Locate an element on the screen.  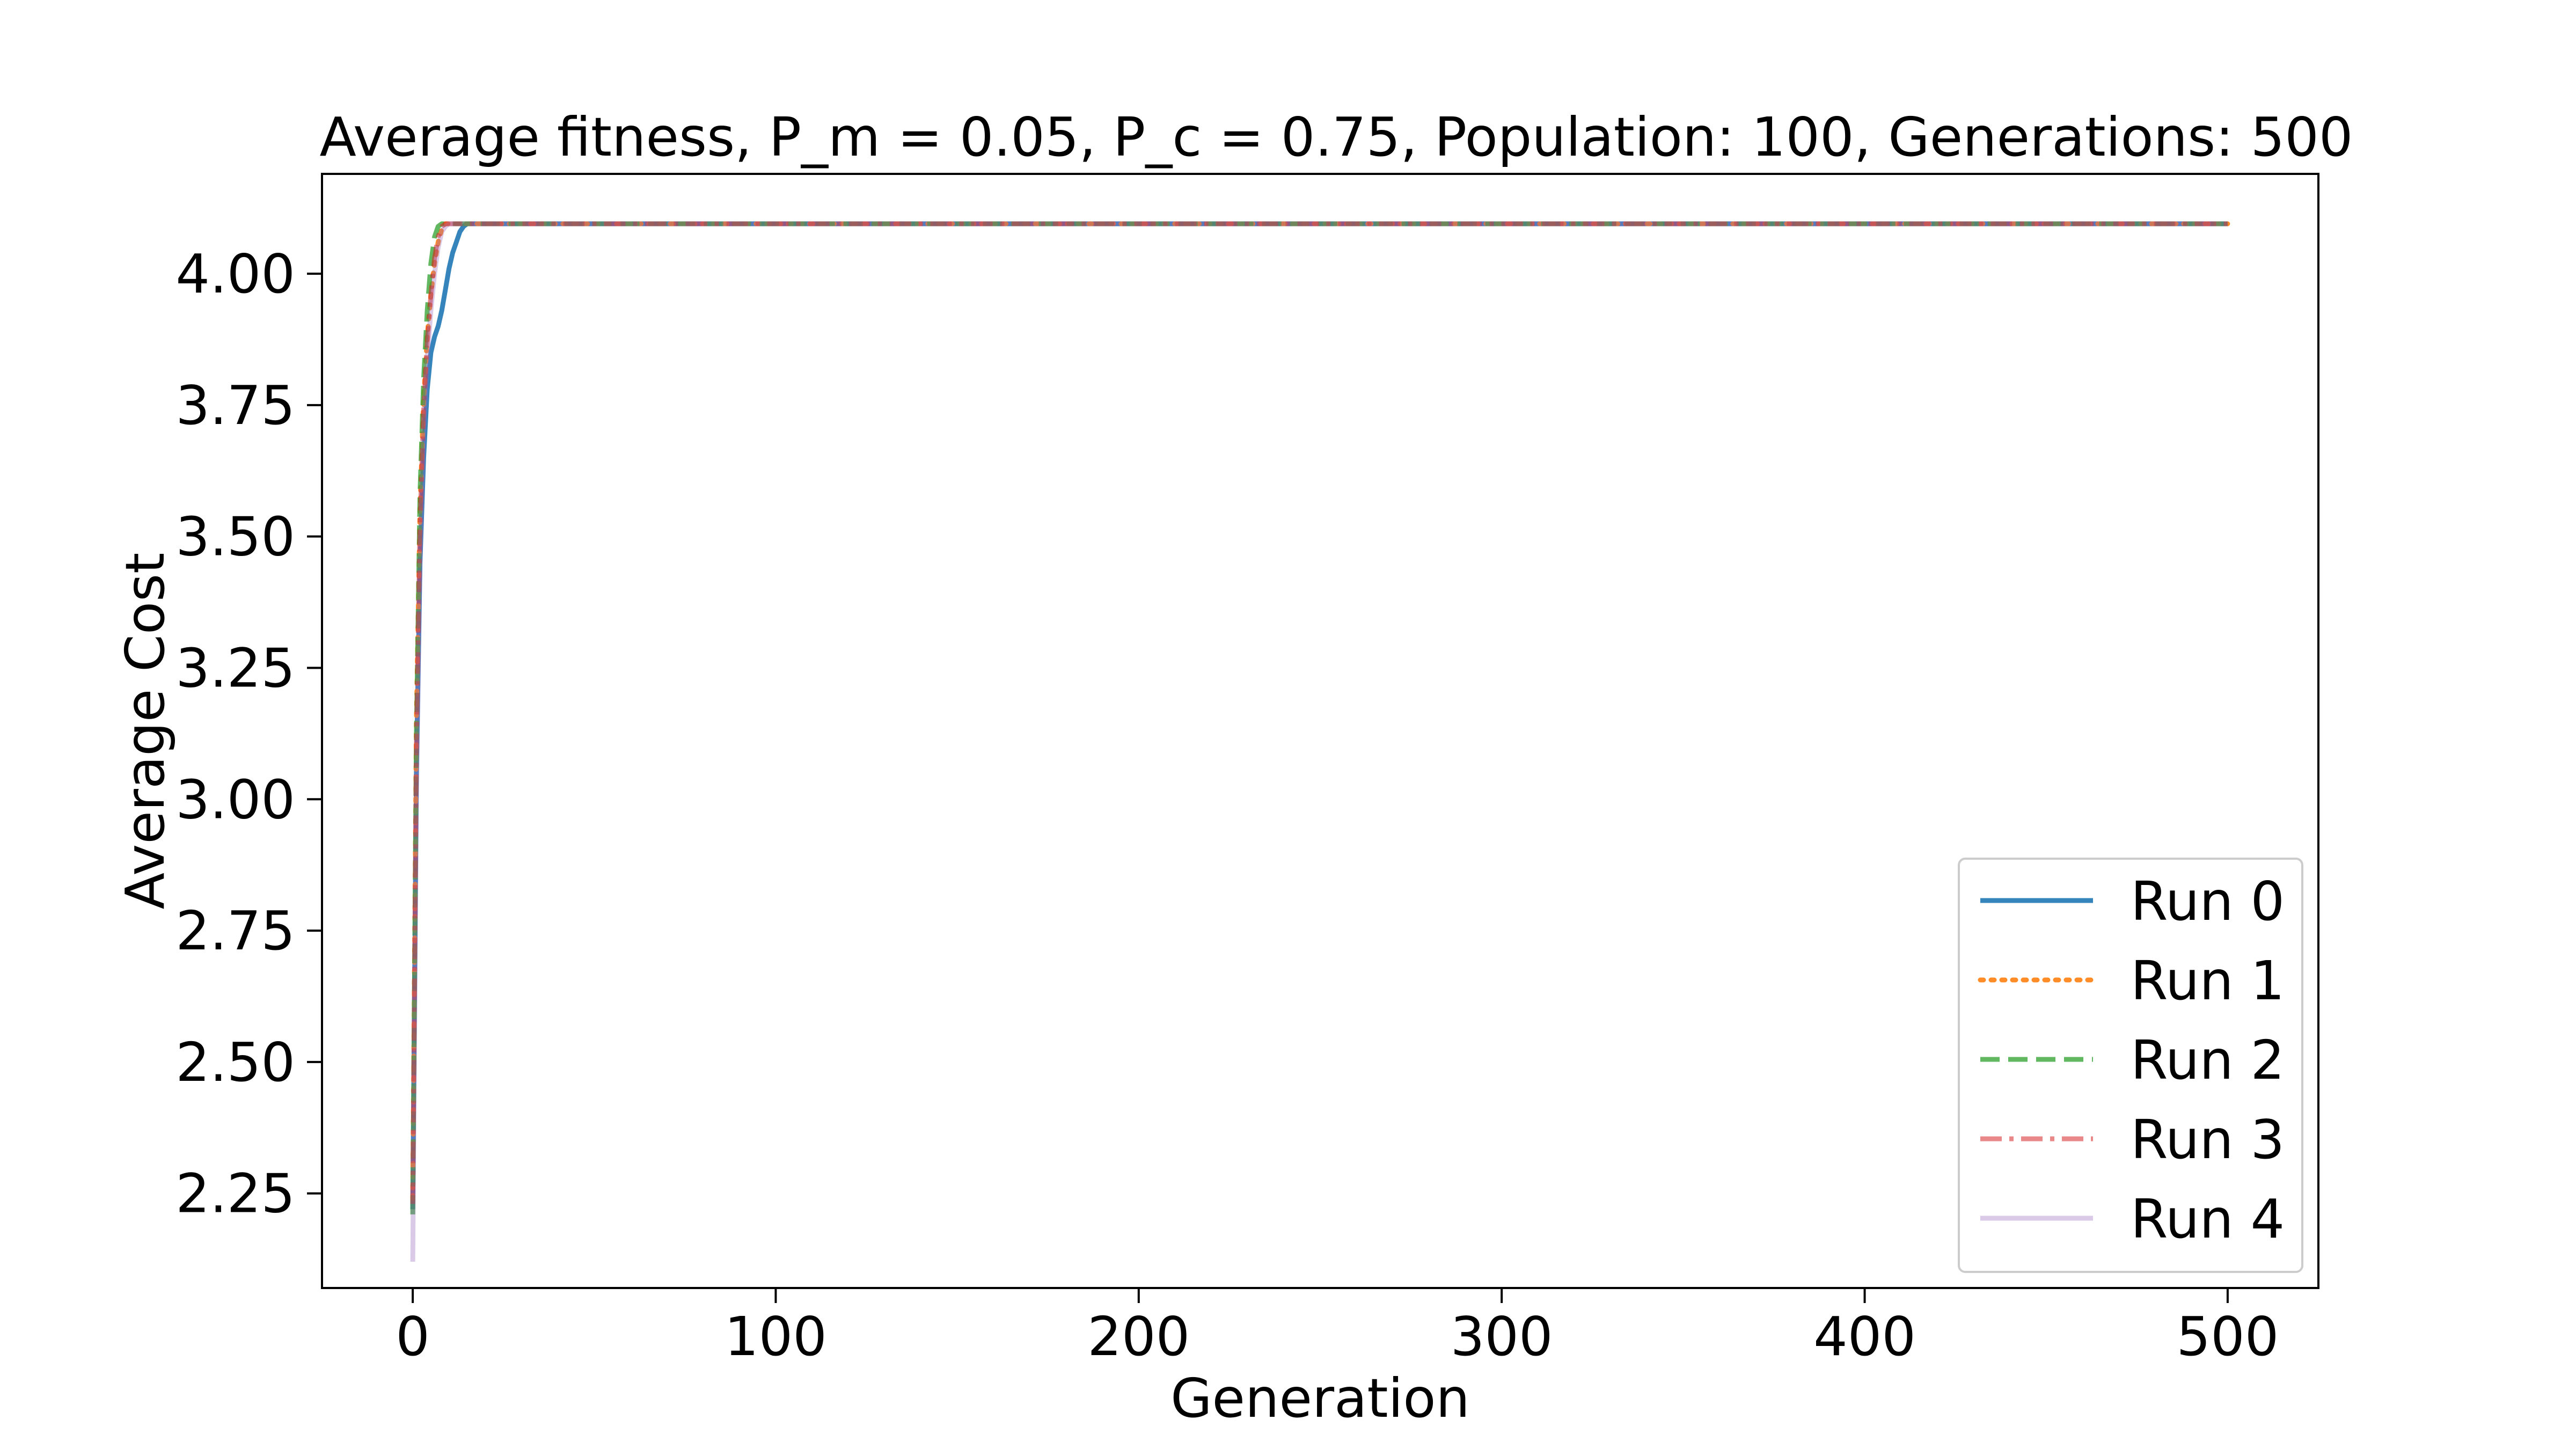
legend-label-run-0: Run 0 is located at coordinates (2208, 901).